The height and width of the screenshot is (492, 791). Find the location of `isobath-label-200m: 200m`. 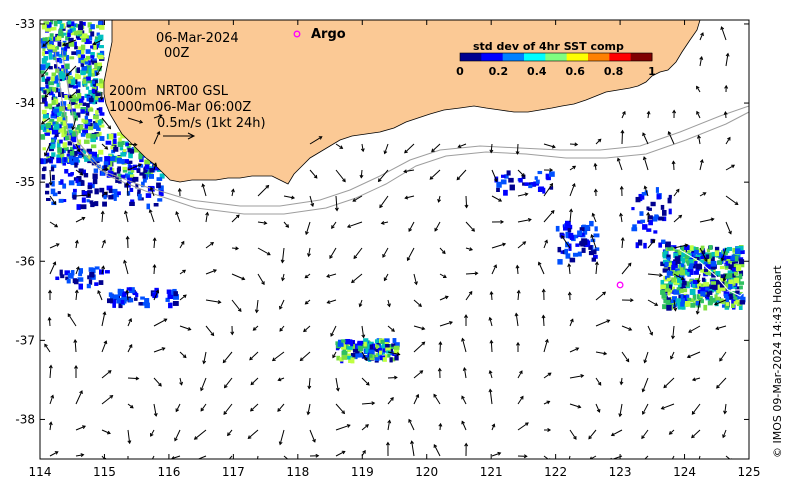

isobath-label-200m: 200m is located at coordinates (127, 91).